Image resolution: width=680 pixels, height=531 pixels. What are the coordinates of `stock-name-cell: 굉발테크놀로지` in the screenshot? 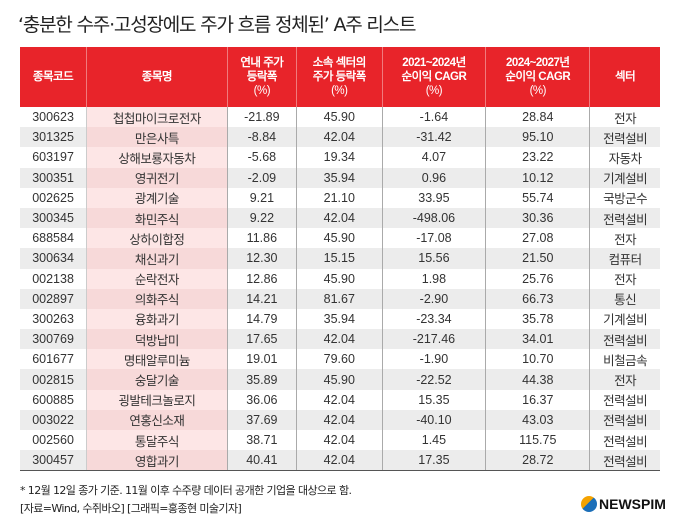 It's located at (157, 399).